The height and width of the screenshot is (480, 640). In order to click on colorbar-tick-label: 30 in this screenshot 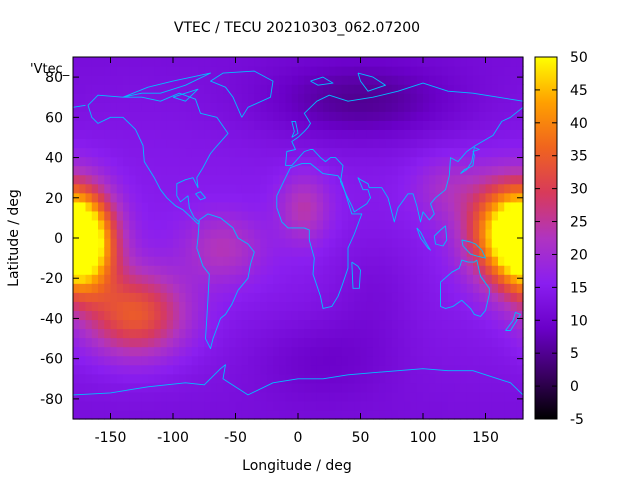, I will do `click(579, 190)`.